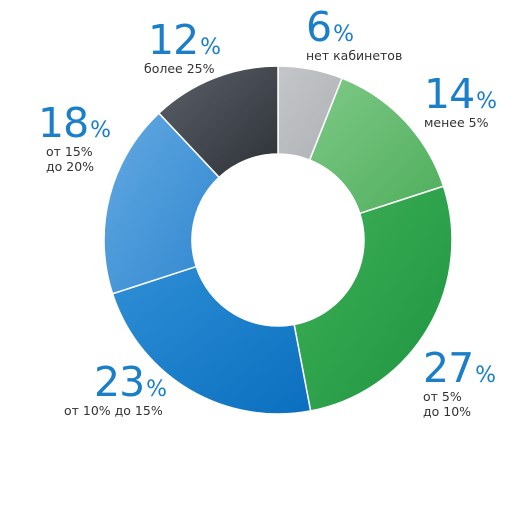  I want to click on slice-value-4: 18, so click(63, 123).